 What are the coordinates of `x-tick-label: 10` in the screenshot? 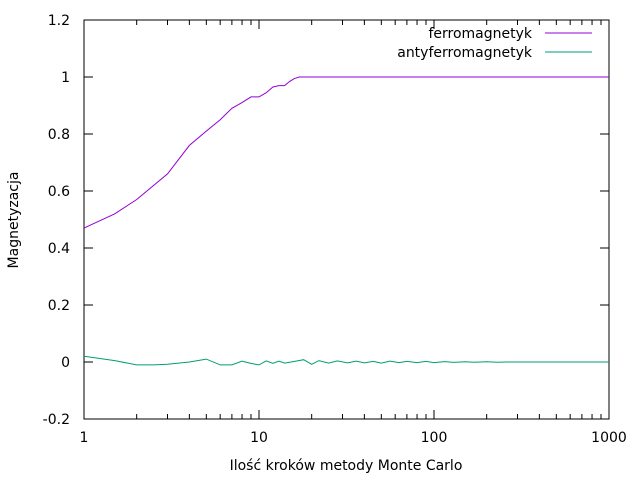 It's located at (259, 438).